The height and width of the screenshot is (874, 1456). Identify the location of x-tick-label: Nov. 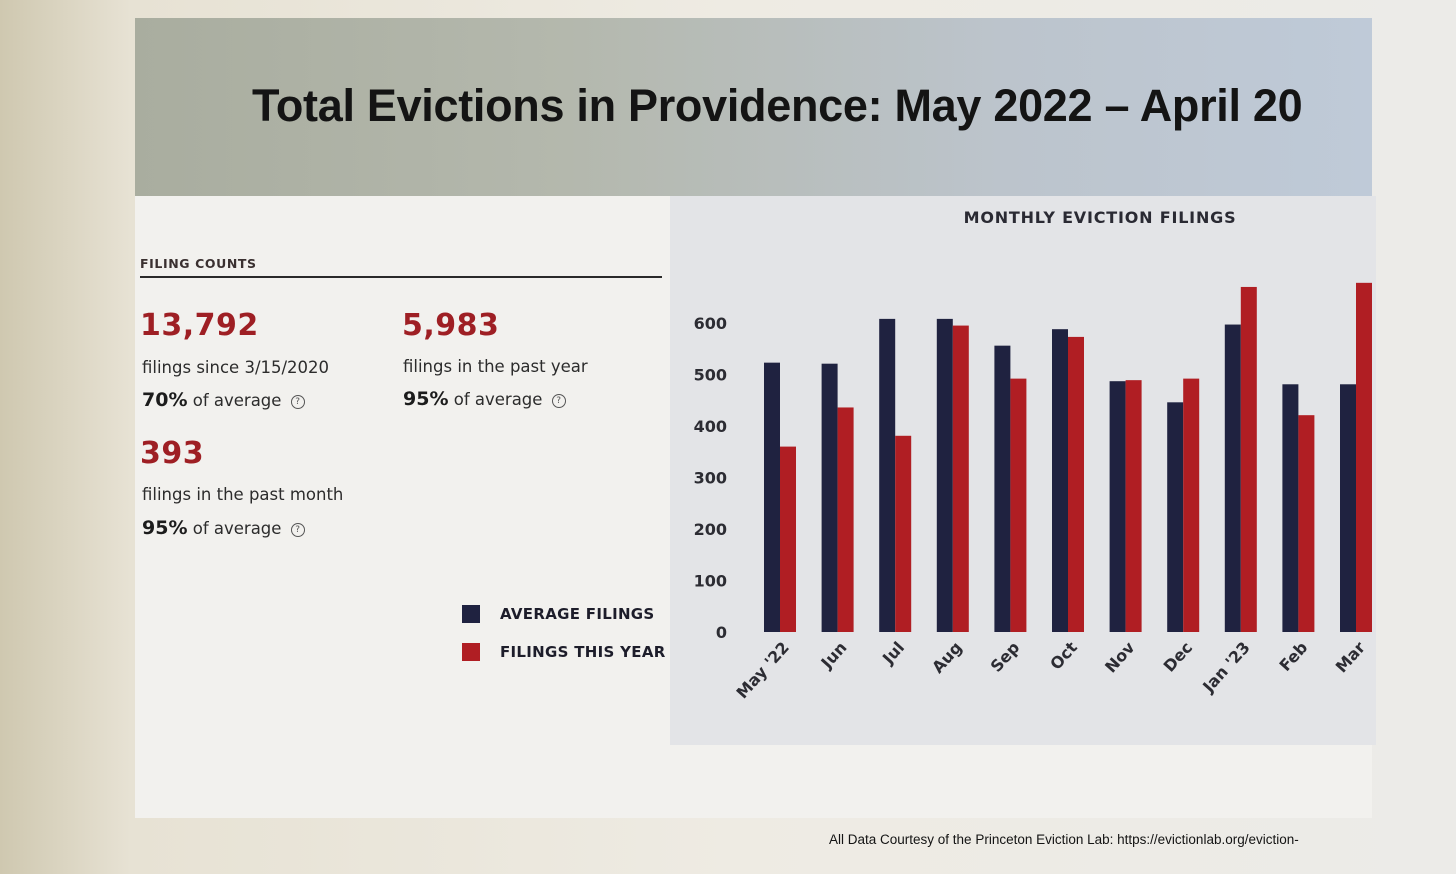
(1120, 657).